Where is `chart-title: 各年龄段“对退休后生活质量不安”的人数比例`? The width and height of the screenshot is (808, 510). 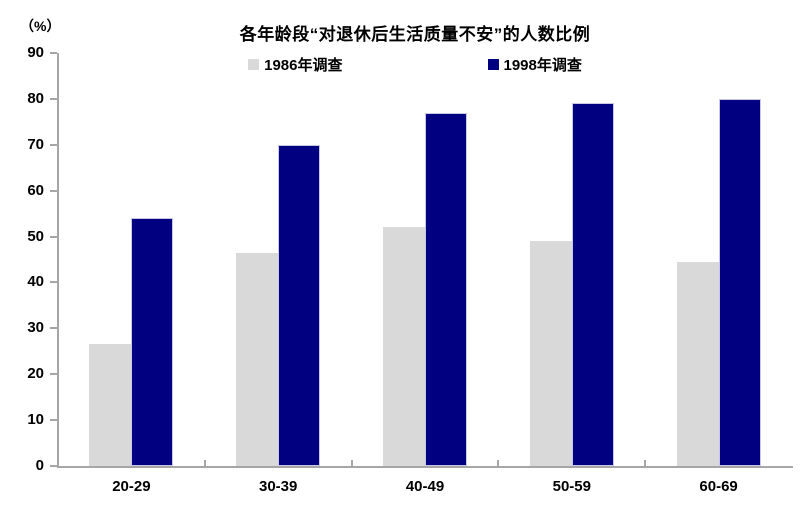 chart-title: 各年龄段“对退休后生活质量不安”的人数比例 is located at coordinates (415, 34).